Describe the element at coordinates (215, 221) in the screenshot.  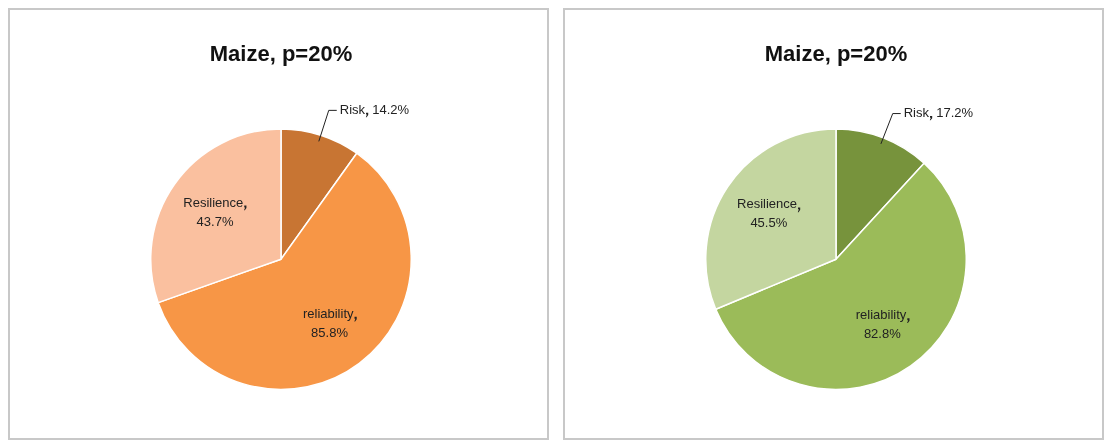
I see `data-label: 43.7%` at that location.